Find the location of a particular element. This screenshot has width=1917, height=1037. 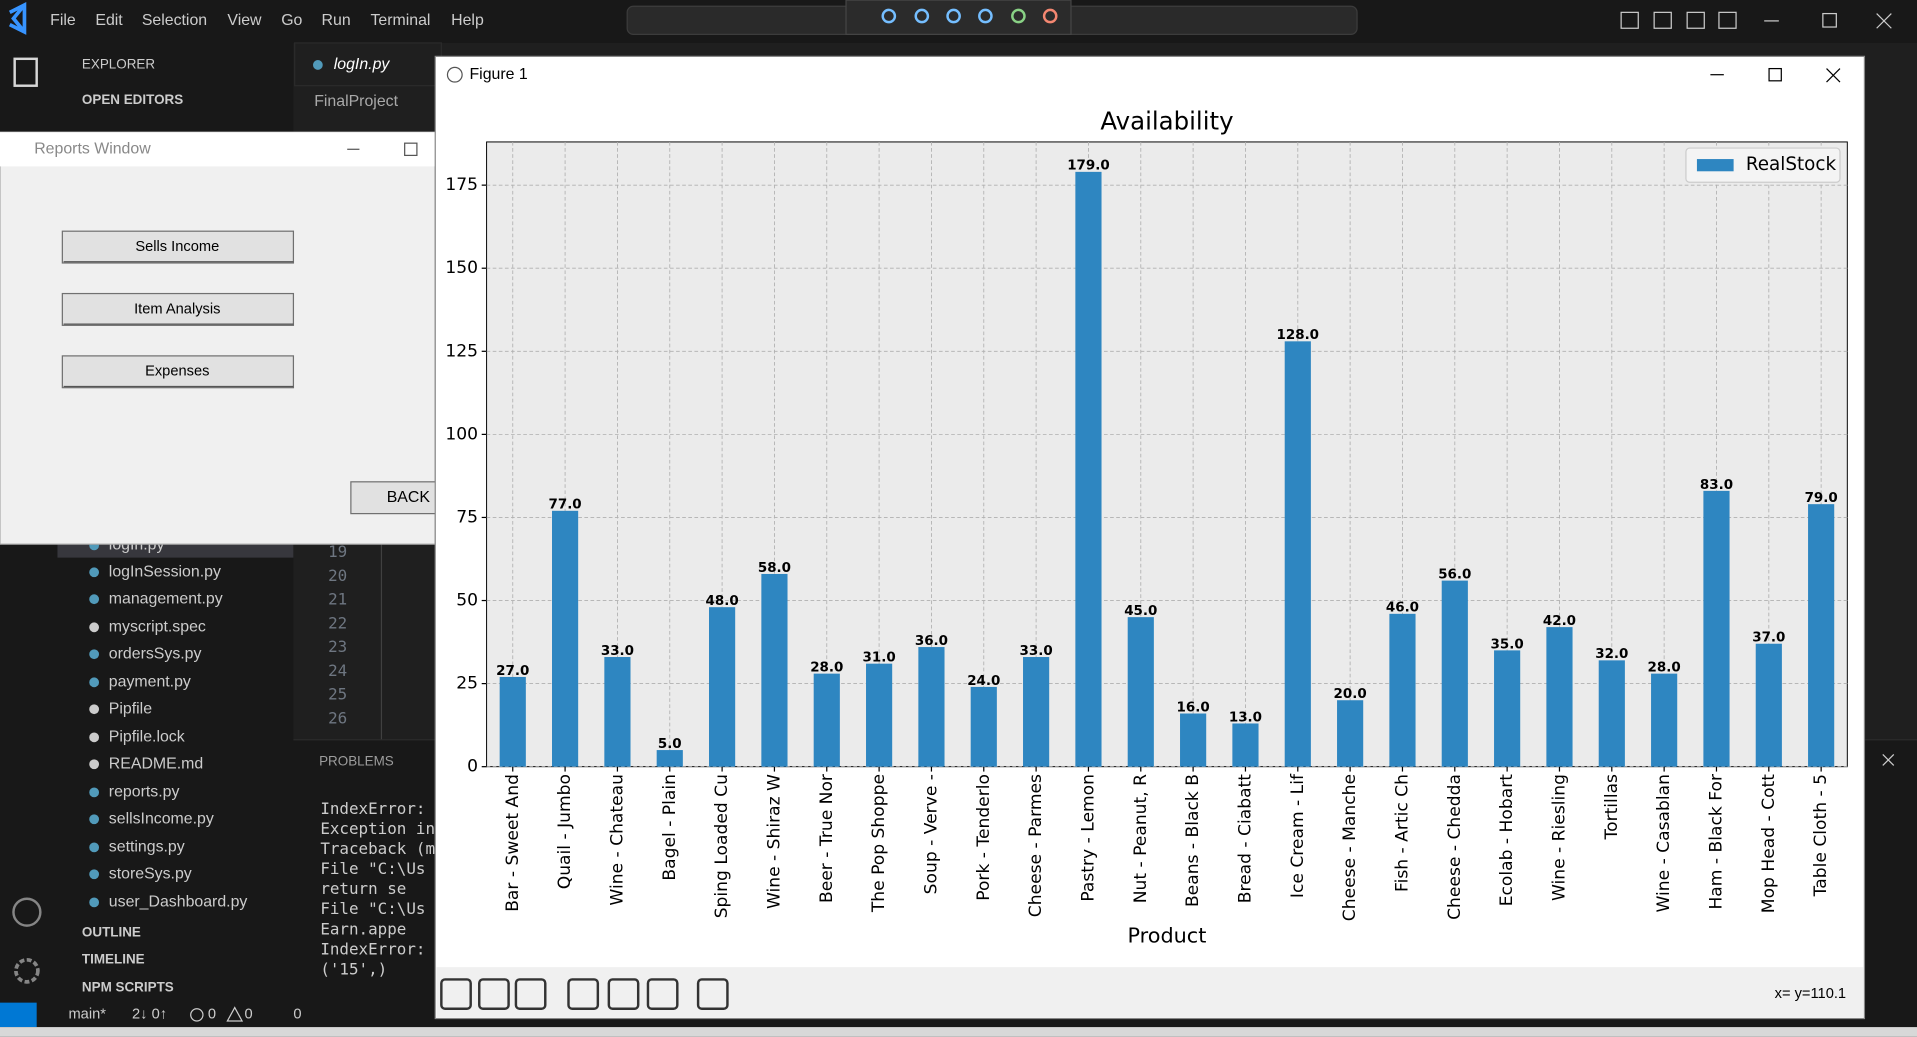

file-name: sellsIncome.py is located at coordinates (161, 818).